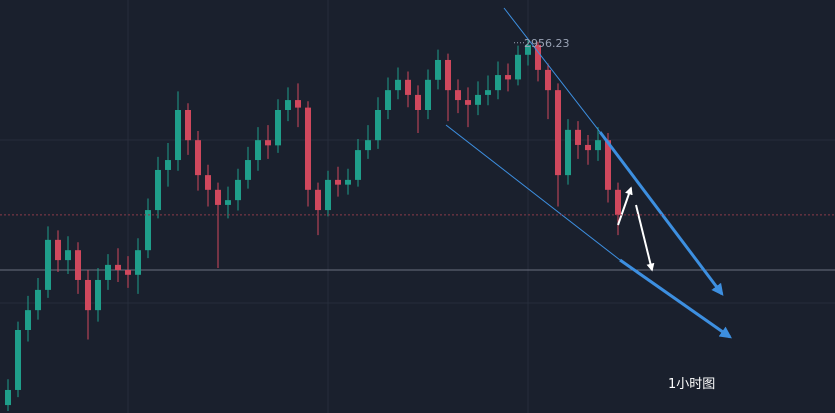 The width and height of the screenshot is (835, 413). Describe the element at coordinates (691, 384) in the screenshot. I see `timeframe-label: 1小时图` at that location.